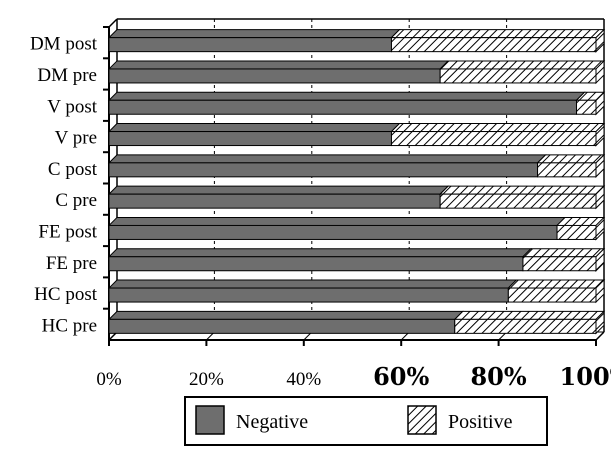 Image resolution: width=611 pixels, height=450 pixels. I want to click on x-tick-labels: 0% 20% 40% 60% 80% 100%, so click(353, 376).